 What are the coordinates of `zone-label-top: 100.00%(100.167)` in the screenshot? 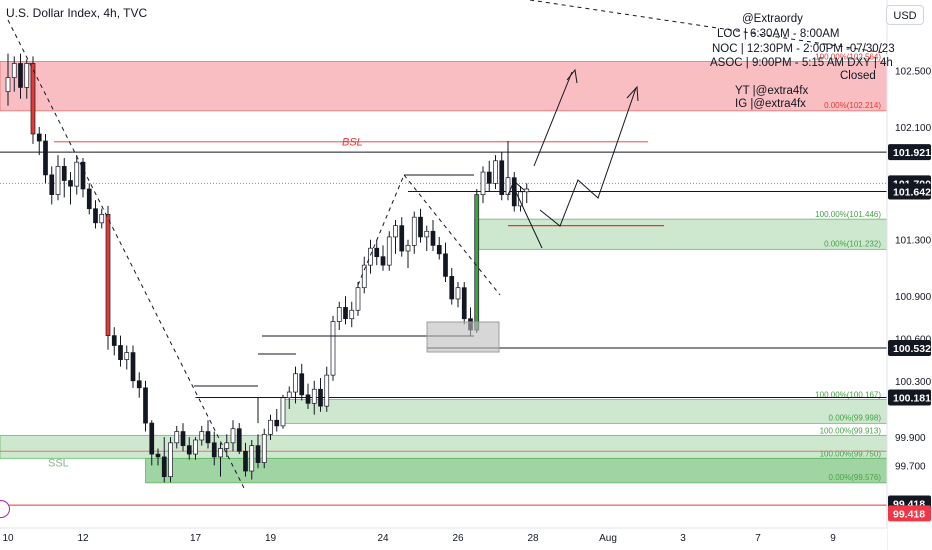 It's located at (848, 395).